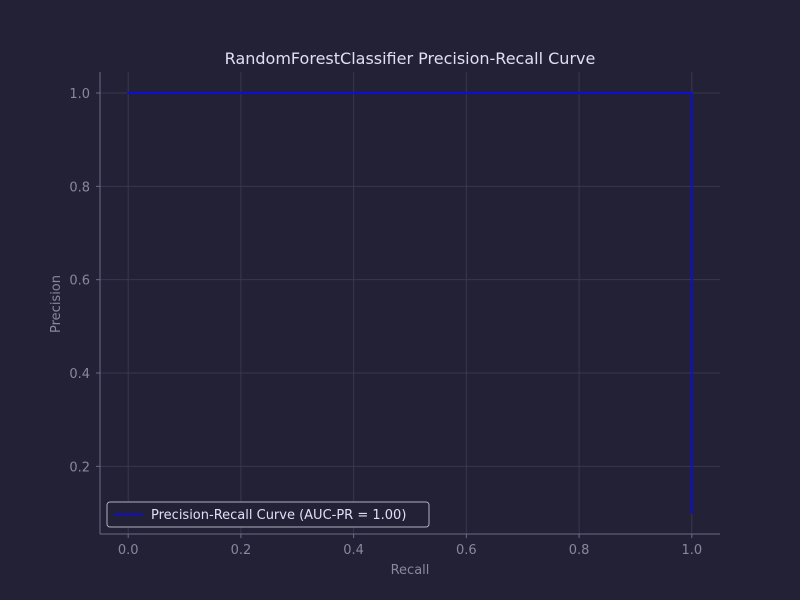 This screenshot has height=600, width=800. I want to click on legend-entry-label: Precision-Recall Curve (AUC-PR = 1.00), so click(278, 515).